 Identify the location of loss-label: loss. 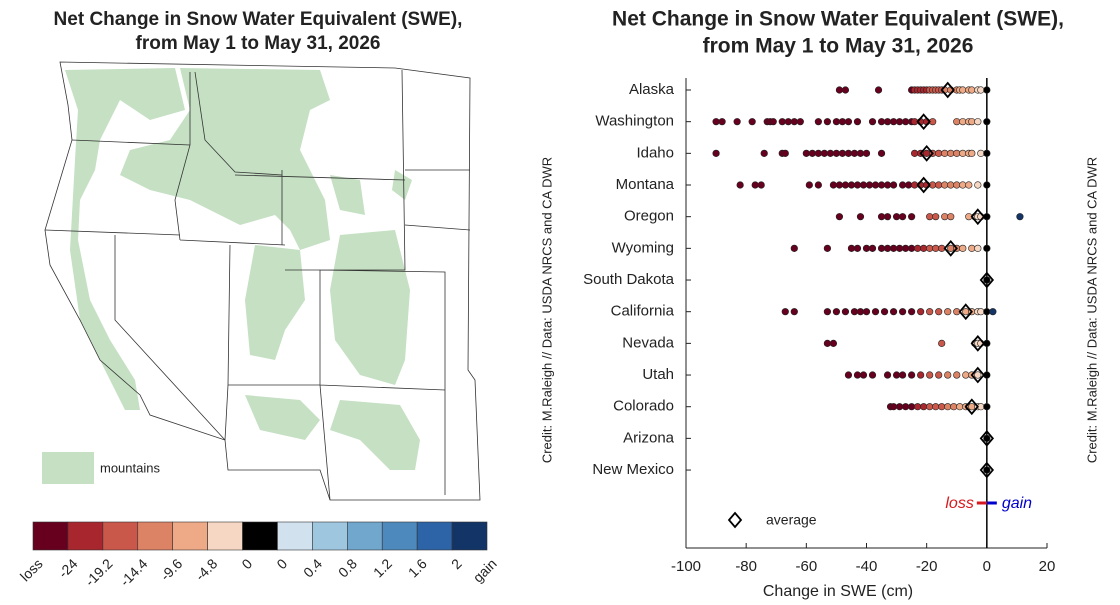
(959, 503).